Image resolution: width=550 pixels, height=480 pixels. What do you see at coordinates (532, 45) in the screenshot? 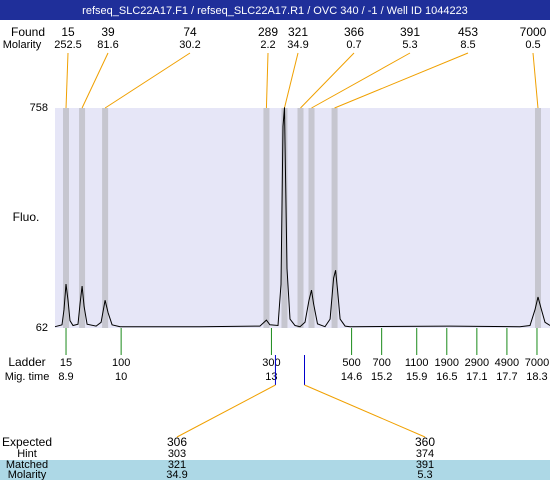
I see `found-molarity: 0.5` at bounding box center [532, 45].